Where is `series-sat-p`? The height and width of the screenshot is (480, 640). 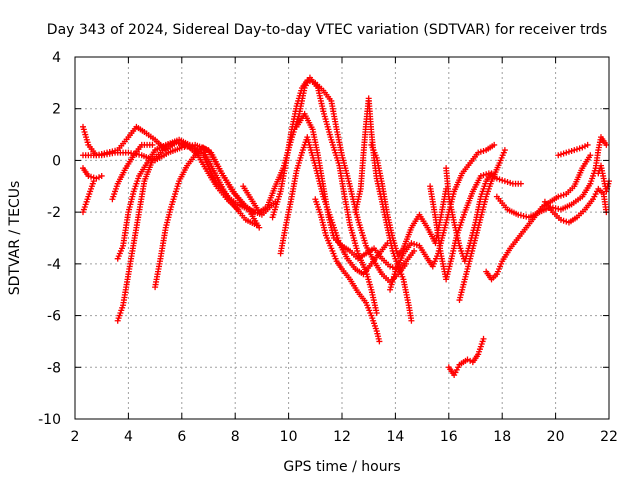 series-sat-p is located at coordinates (442, 217).